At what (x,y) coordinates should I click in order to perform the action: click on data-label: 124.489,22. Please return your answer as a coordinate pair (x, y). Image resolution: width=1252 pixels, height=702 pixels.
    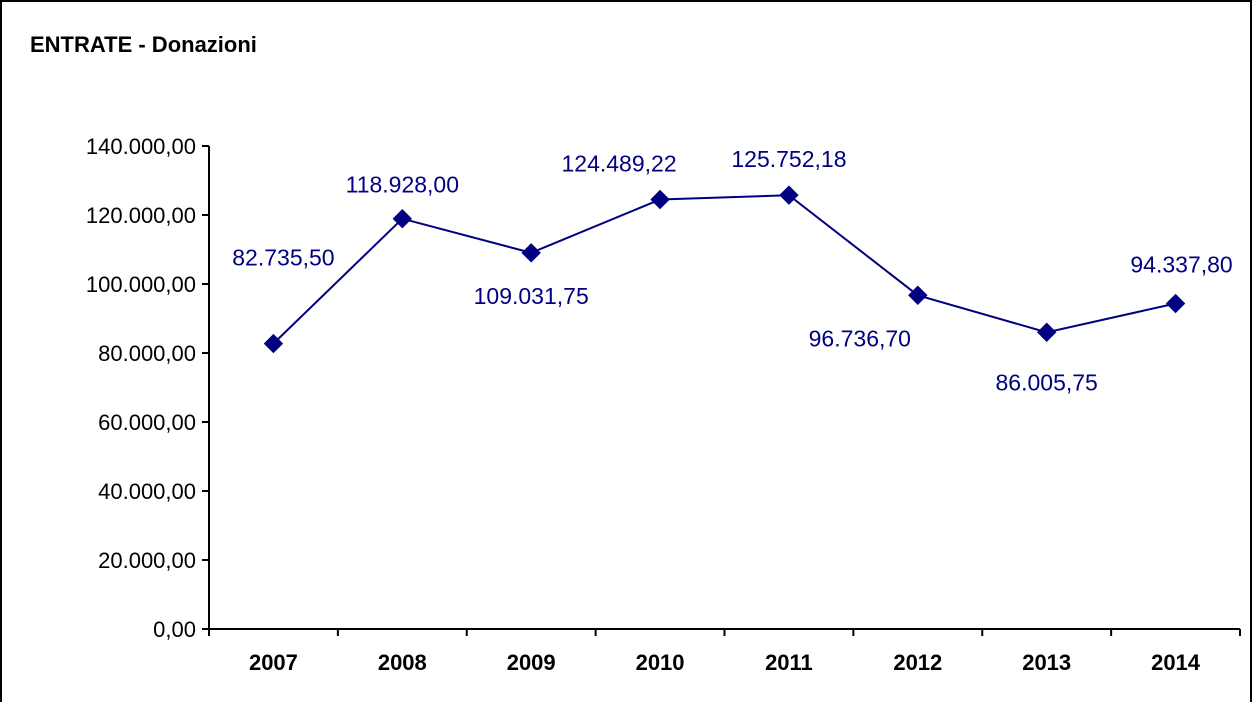
    Looking at the image, I should click on (619, 164).